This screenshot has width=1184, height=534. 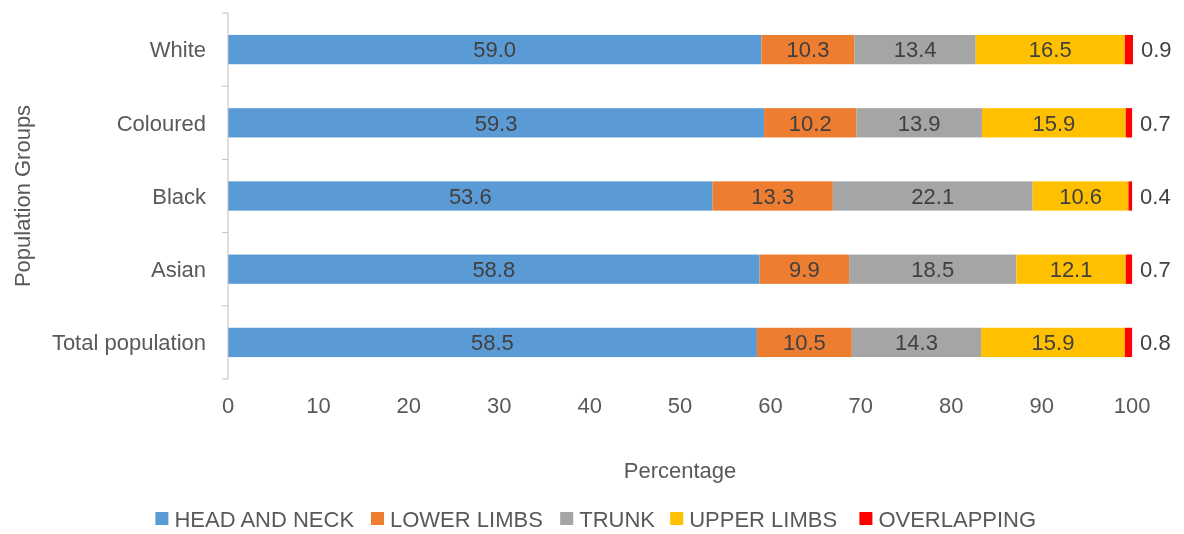 I want to click on data-label: 0.8, so click(x=1155, y=343).